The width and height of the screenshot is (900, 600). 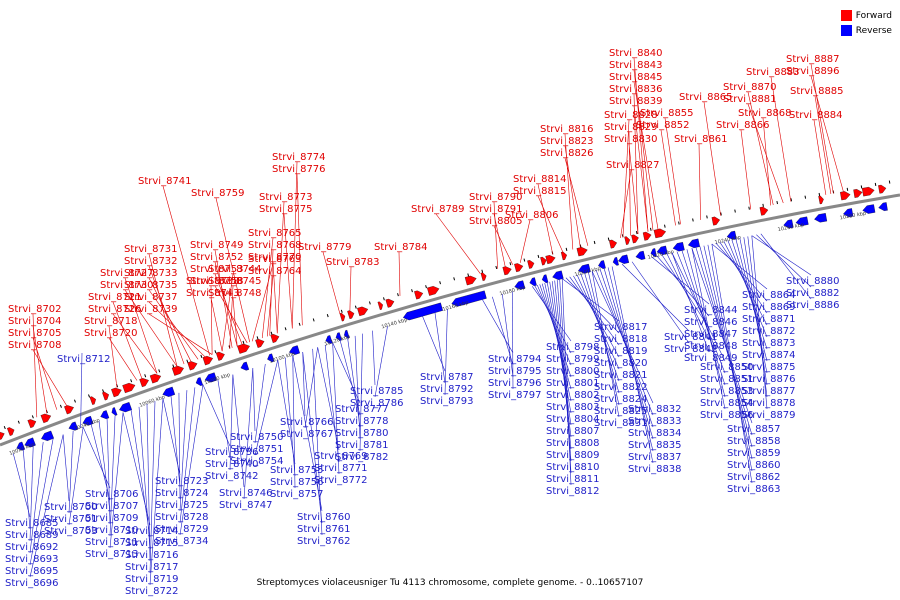 I want to click on gene-label: Strvi_8737, so click(x=151, y=297).